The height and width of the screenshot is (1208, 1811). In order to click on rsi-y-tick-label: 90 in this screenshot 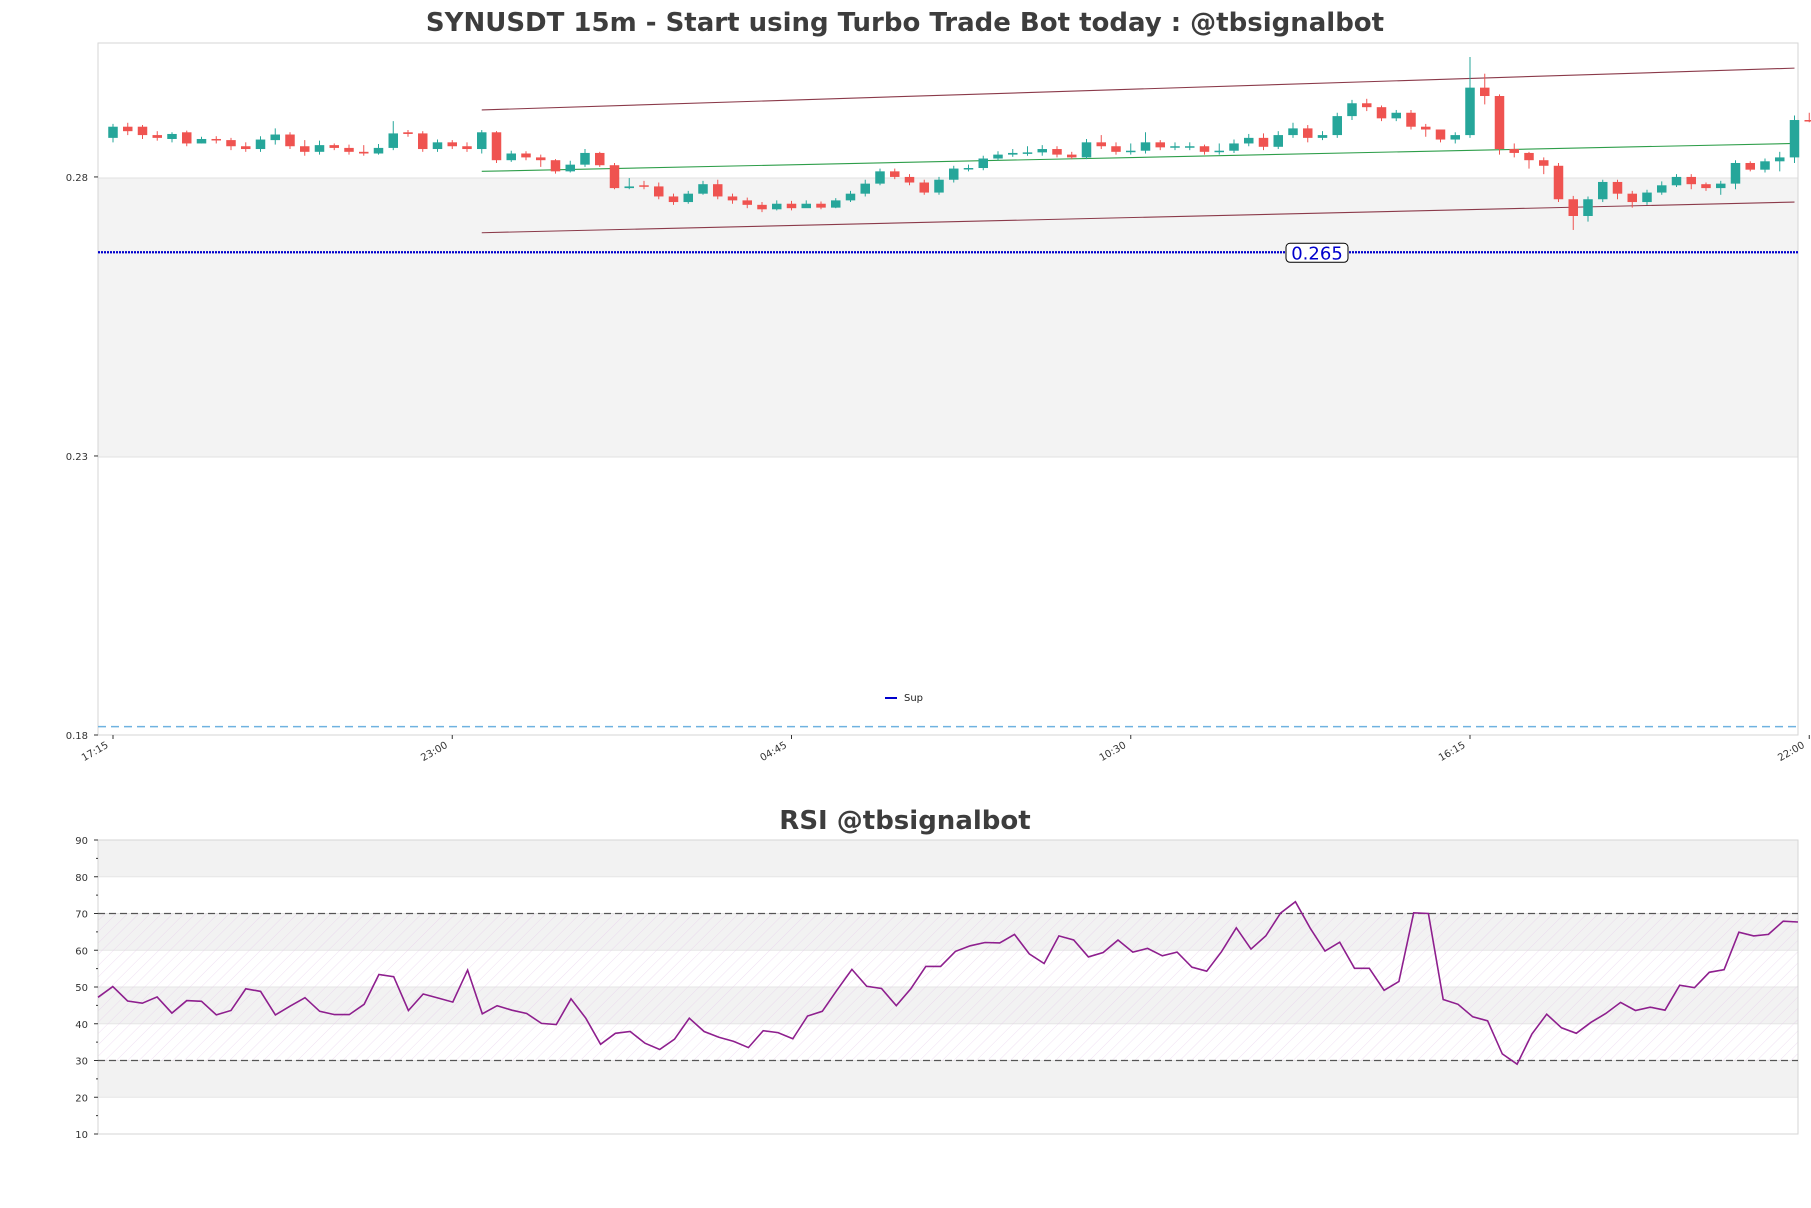, I will do `click(81, 841)`.